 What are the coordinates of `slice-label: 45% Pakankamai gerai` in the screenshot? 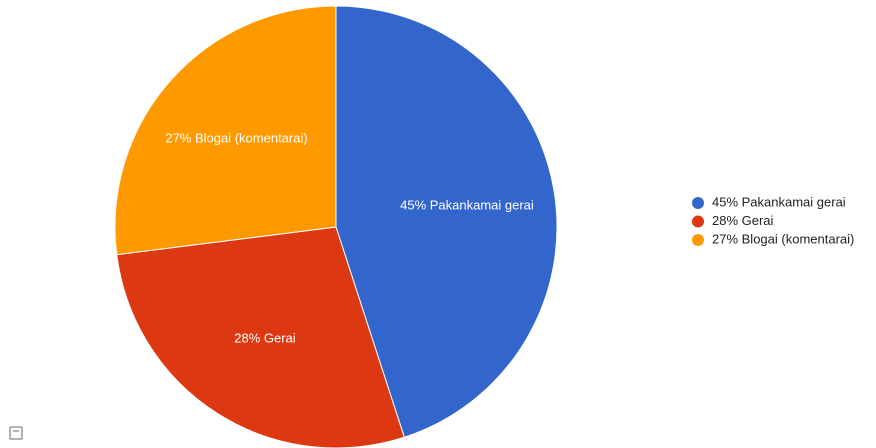 It's located at (467, 205).